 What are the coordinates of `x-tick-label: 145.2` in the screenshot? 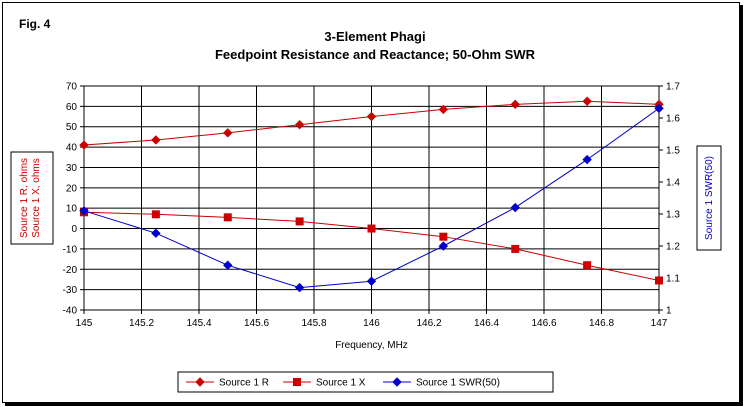 It's located at (141, 323).